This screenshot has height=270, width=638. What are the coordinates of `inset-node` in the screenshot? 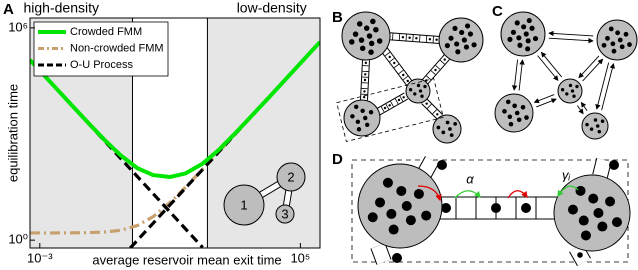 It's located at (291, 177).